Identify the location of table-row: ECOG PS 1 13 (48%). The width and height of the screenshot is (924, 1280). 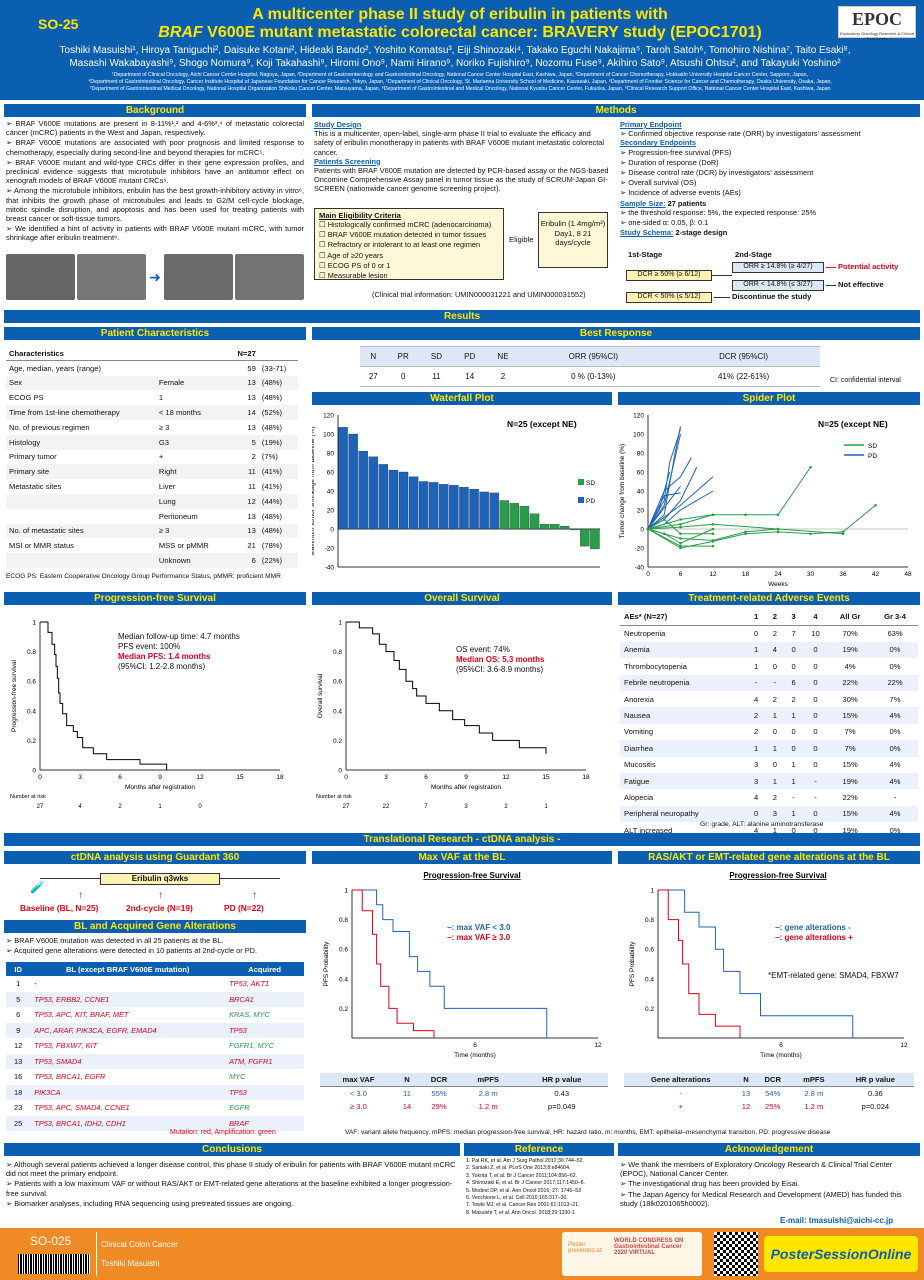
(146, 398).